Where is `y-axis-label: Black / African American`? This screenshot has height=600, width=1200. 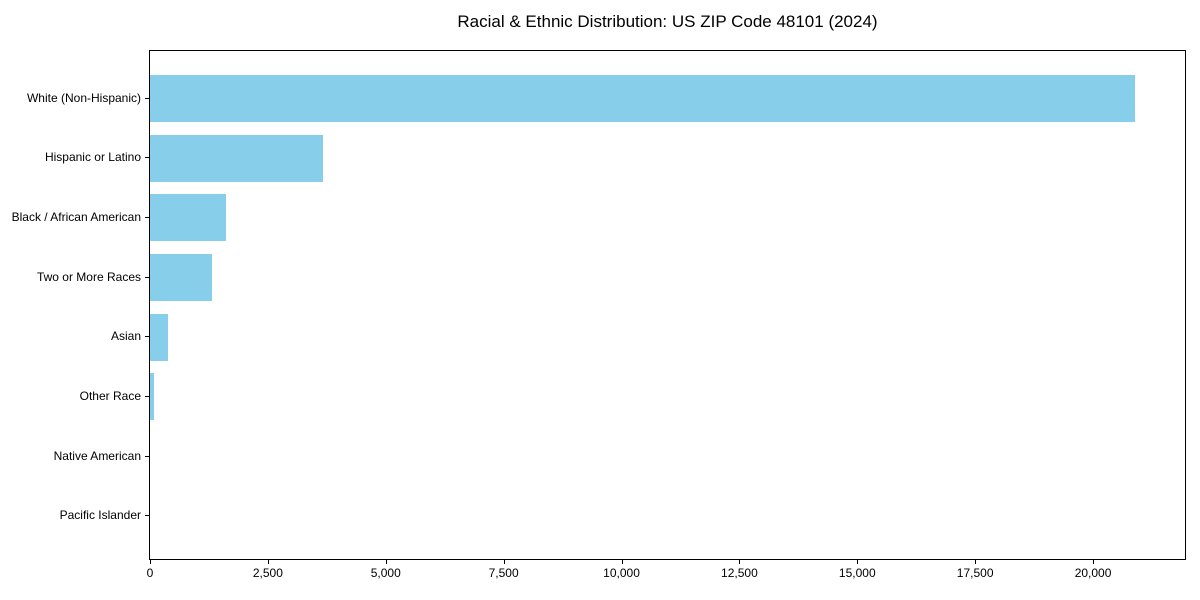
y-axis-label: Black / African American is located at coordinates (76, 216).